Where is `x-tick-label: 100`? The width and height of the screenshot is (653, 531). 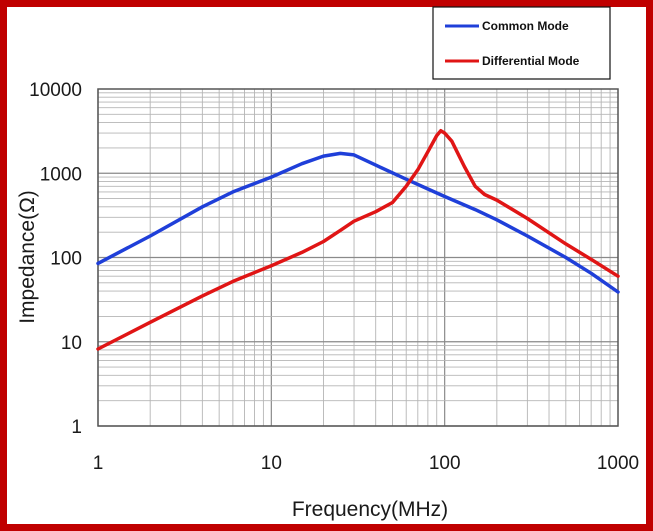 x-tick-label: 100 is located at coordinates (445, 463).